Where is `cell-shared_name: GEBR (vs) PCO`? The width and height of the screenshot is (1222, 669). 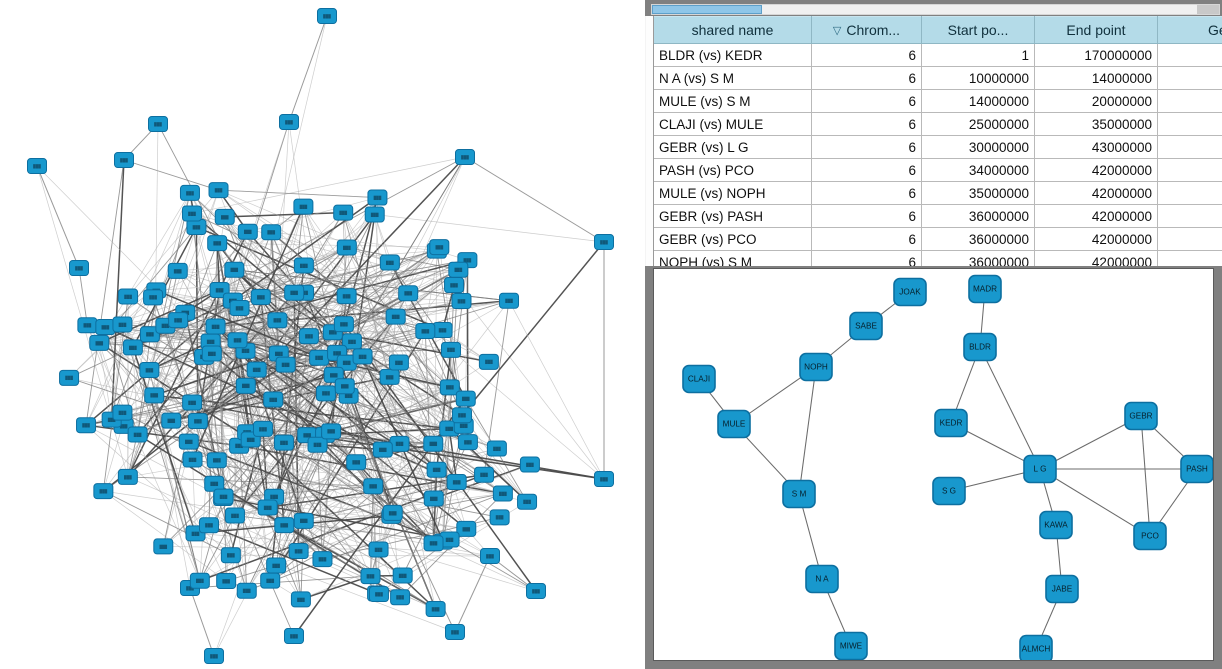 cell-shared_name: GEBR (vs) PCO is located at coordinates (733, 239).